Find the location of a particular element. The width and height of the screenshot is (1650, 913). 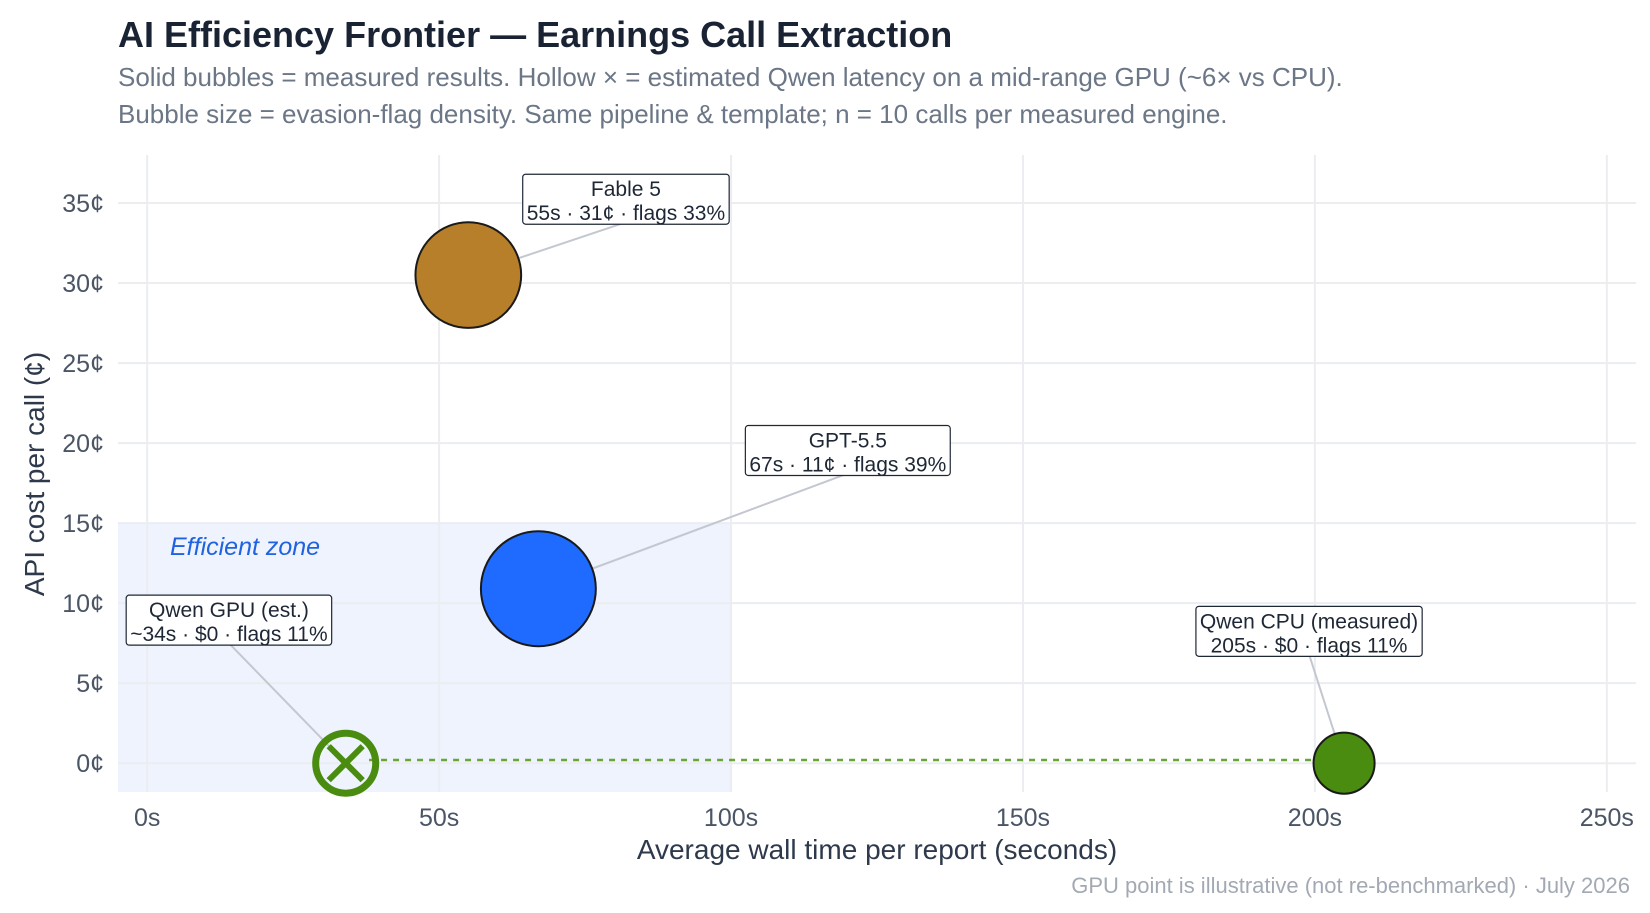

efficient-zone-area is located at coordinates (425, 657).